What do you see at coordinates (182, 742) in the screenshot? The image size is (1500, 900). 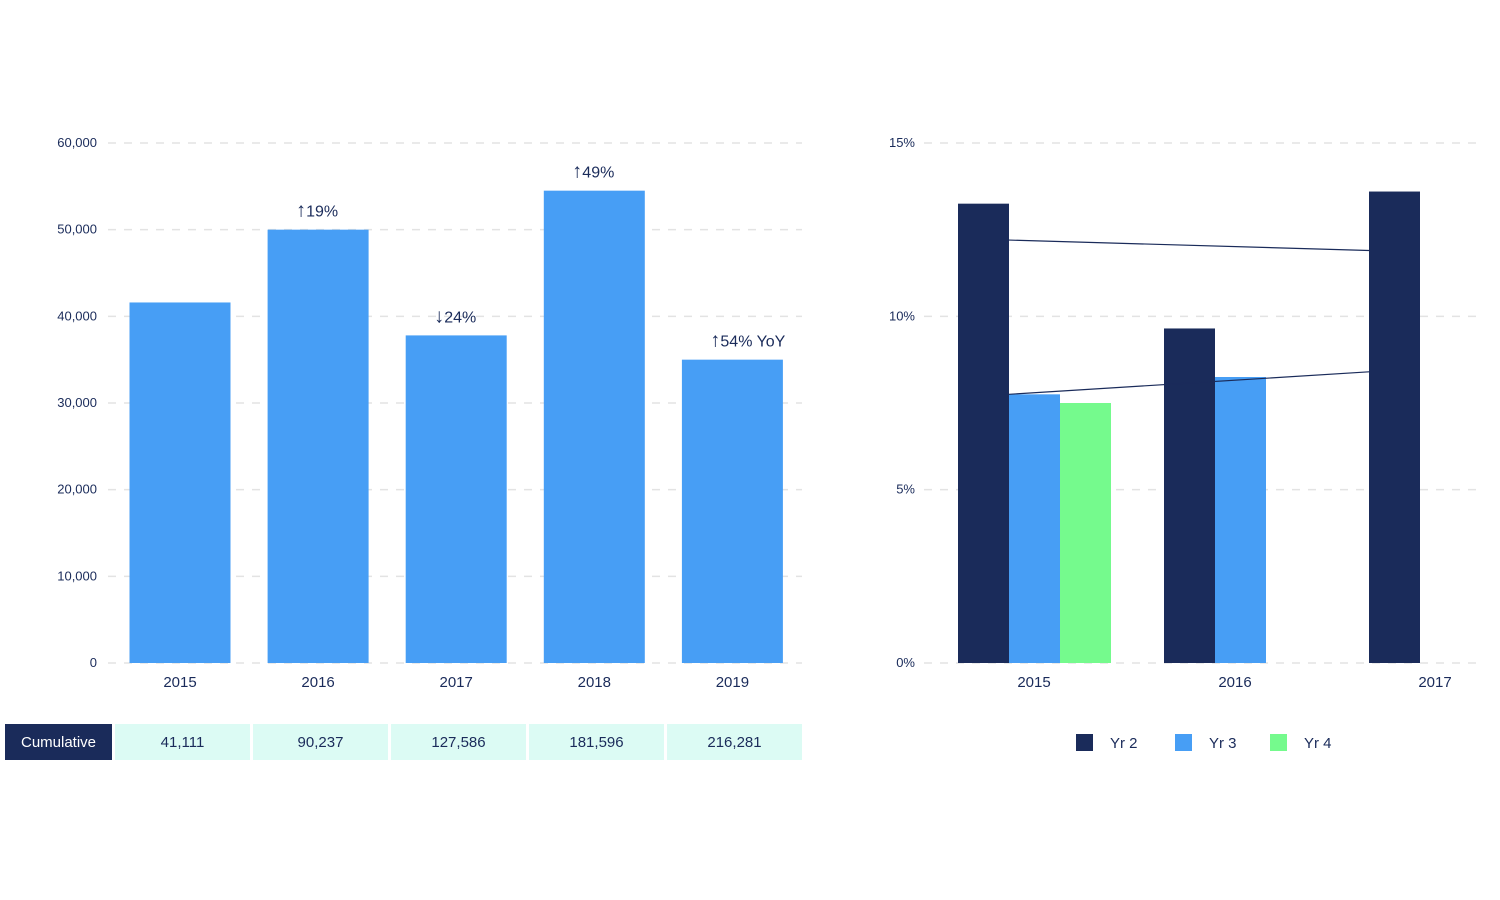 I see `cumulative-cell: 41,111` at bounding box center [182, 742].